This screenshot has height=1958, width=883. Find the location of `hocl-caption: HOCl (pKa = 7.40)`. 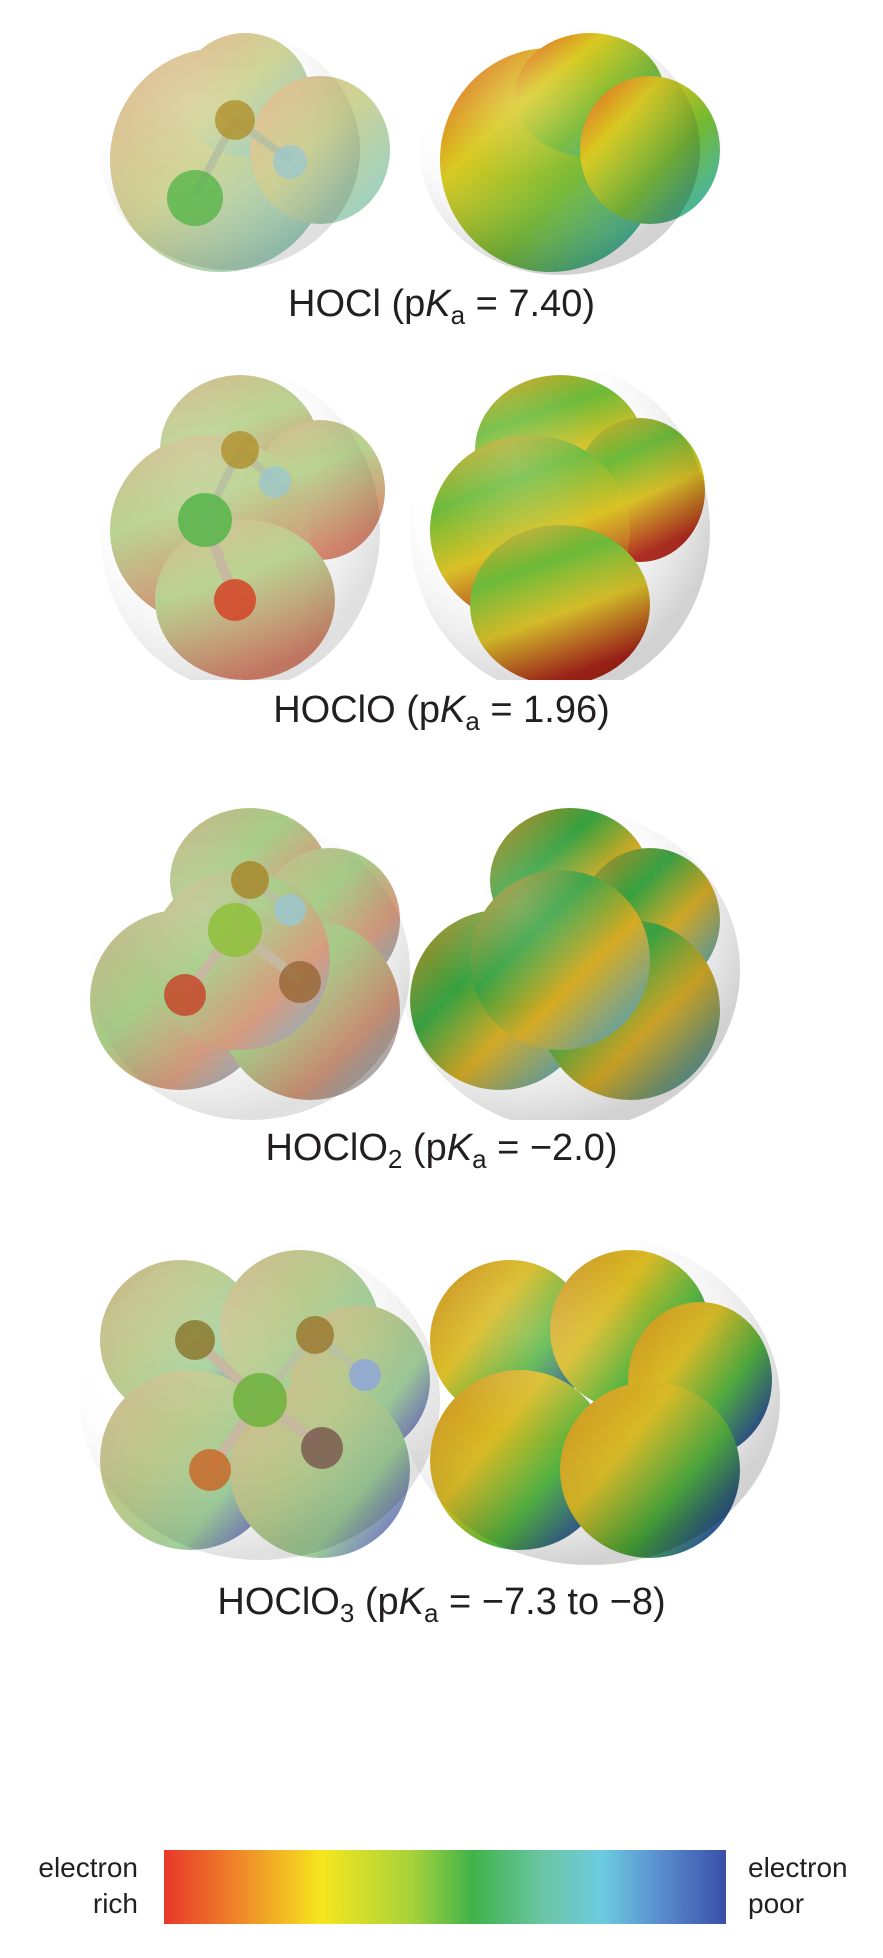

hocl-caption: HOCl (pKa = 7.40) is located at coordinates (441, 305).